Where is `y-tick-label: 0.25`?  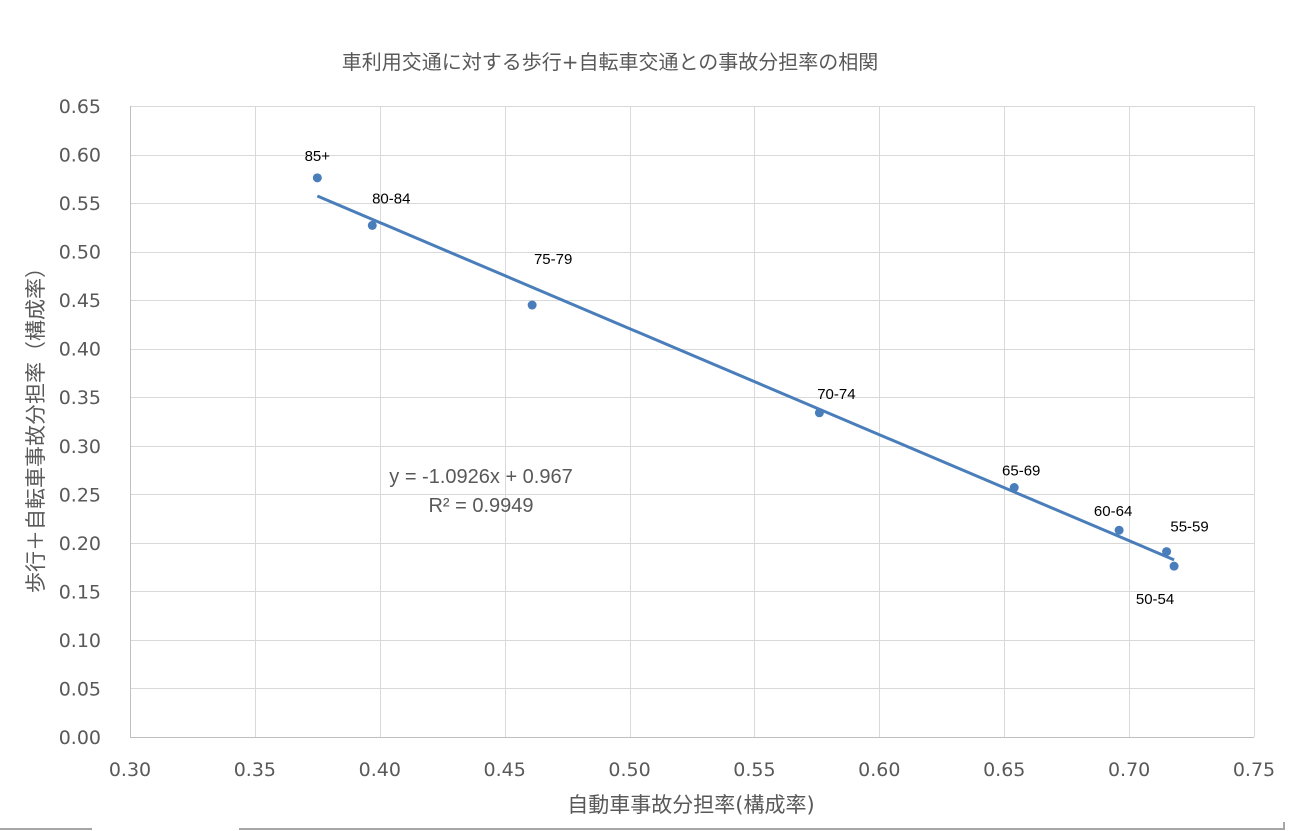
y-tick-label: 0.25 is located at coordinates (80, 495).